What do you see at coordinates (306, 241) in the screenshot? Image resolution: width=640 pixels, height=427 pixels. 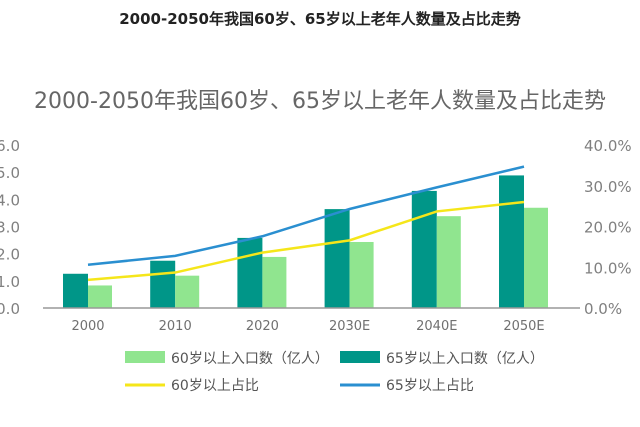 I see `line-60-share` at bounding box center [306, 241].